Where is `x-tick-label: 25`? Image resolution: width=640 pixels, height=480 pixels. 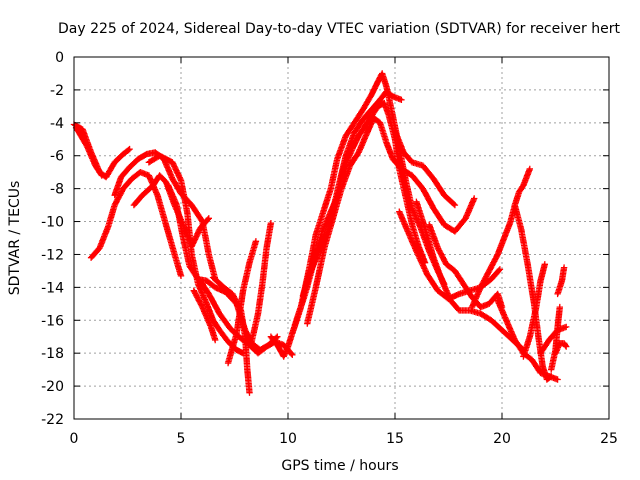 x-tick-label: 25 is located at coordinates (609, 439).